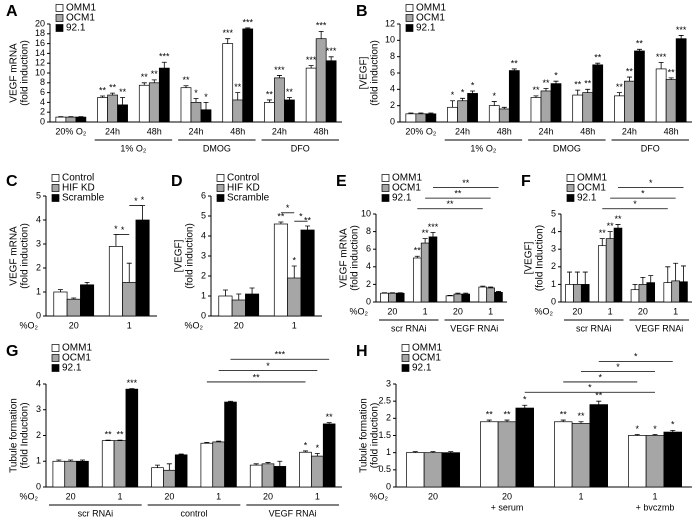 The image size is (700, 525). What do you see at coordinates (567, 148) in the screenshot?
I see `group-label: DMOG` at bounding box center [567, 148].